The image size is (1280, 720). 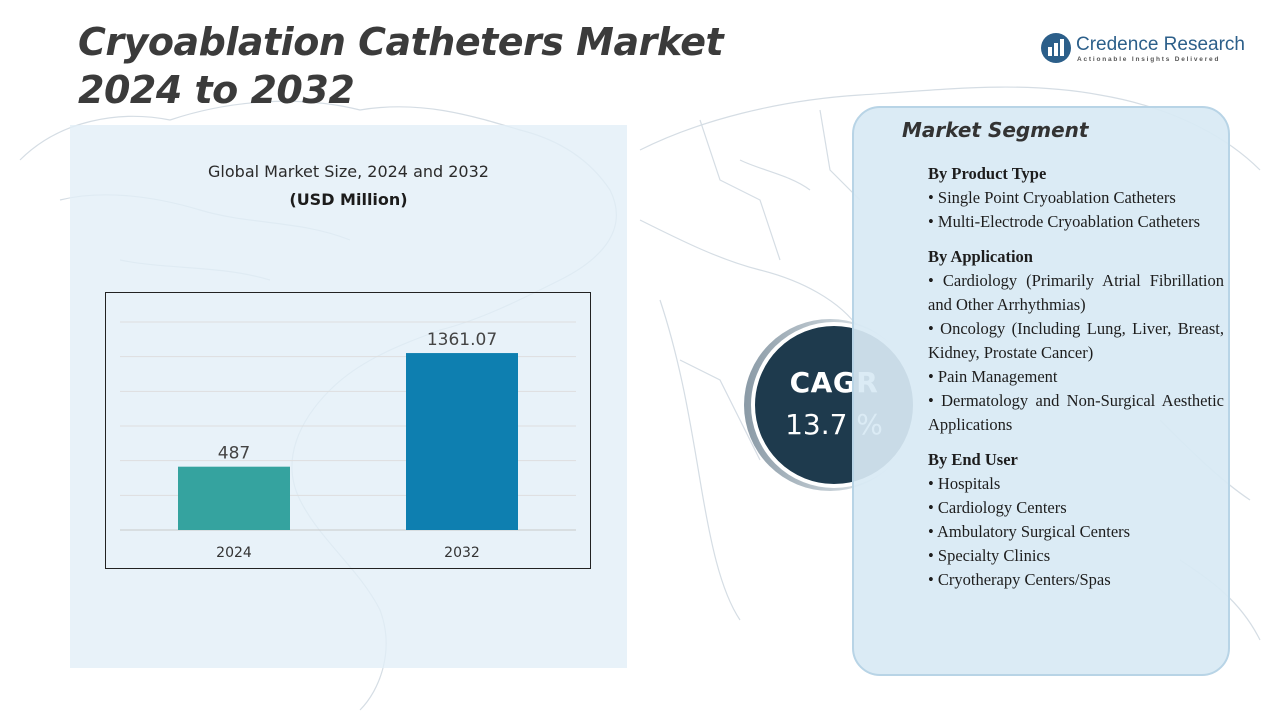 What do you see at coordinates (980, 256) in the screenshot?
I see `segment-group-title: By Application` at bounding box center [980, 256].